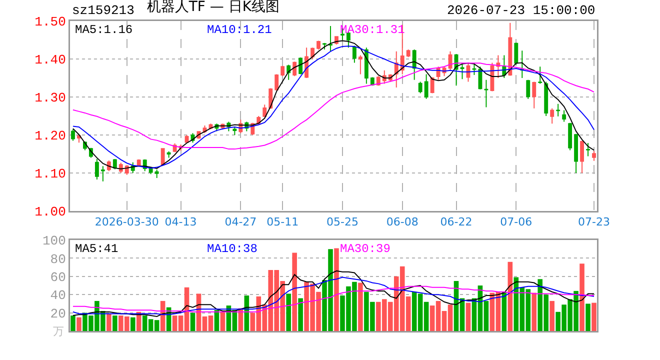 The image size is (660, 360). Describe the element at coordinates (50, 136) in the screenshot. I see `y-tick-label: 1.20` at that location.